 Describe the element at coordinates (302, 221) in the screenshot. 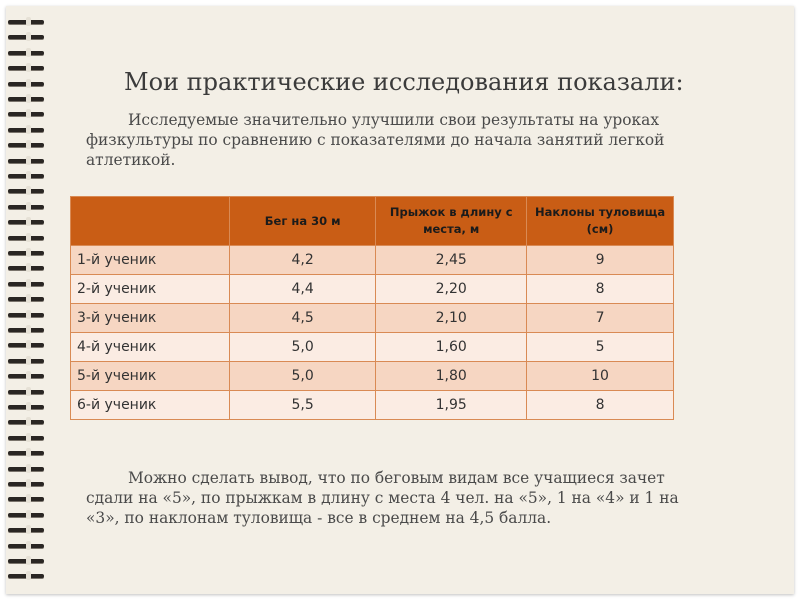

I see `header-run-30m: Бег на 30 м` at that location.